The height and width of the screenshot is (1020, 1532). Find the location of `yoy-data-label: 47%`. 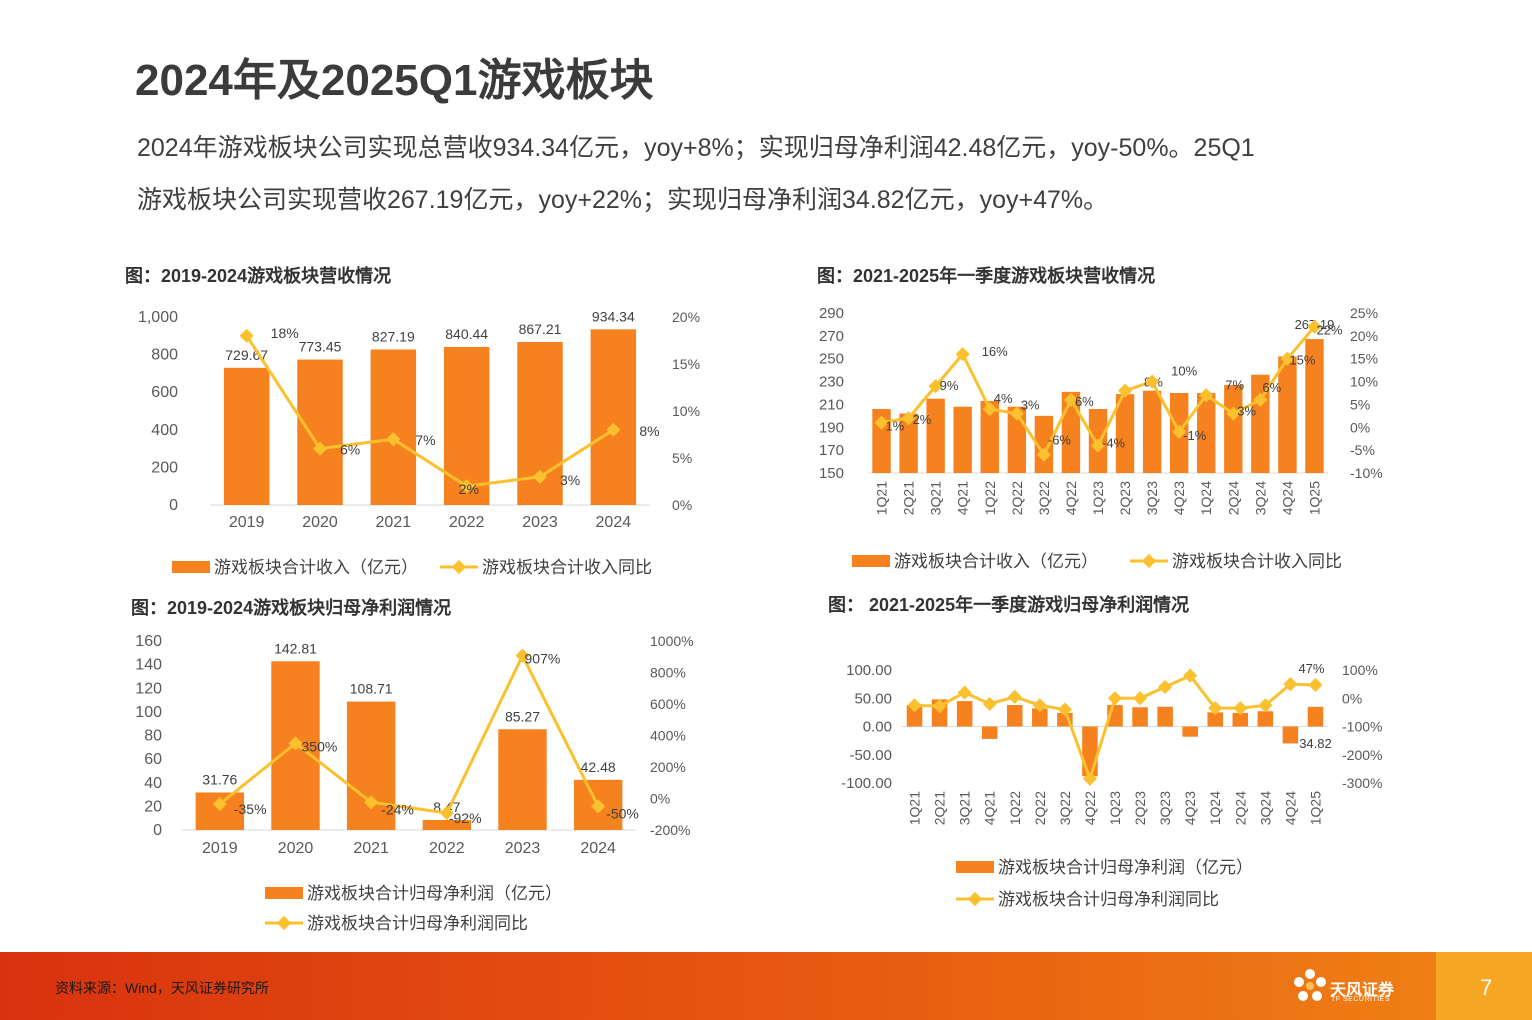

yoy-data-label: 47% is located at coordinates (1311, 668).